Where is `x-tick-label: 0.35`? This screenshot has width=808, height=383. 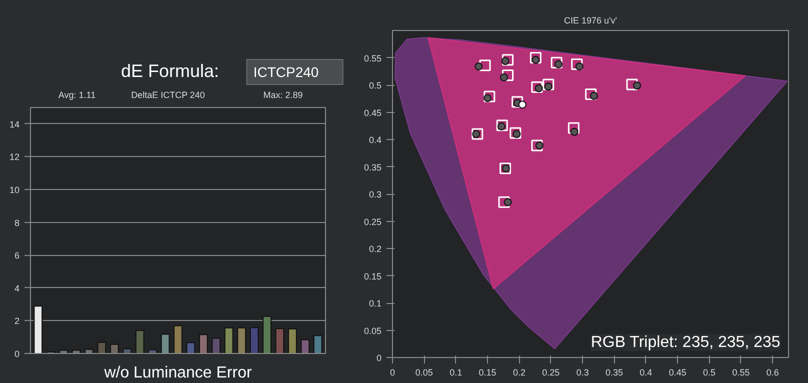 x-tick-label: 0.35 is located at coordinates (615, 373).